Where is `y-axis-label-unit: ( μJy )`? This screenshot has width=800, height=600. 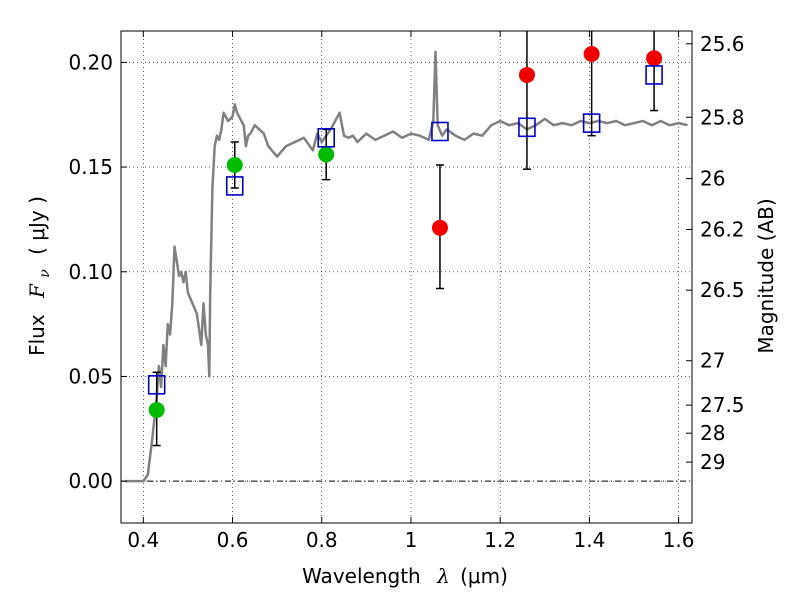
y-axis-label-unit: ( μJy ) is located at coordinates (37, 225).